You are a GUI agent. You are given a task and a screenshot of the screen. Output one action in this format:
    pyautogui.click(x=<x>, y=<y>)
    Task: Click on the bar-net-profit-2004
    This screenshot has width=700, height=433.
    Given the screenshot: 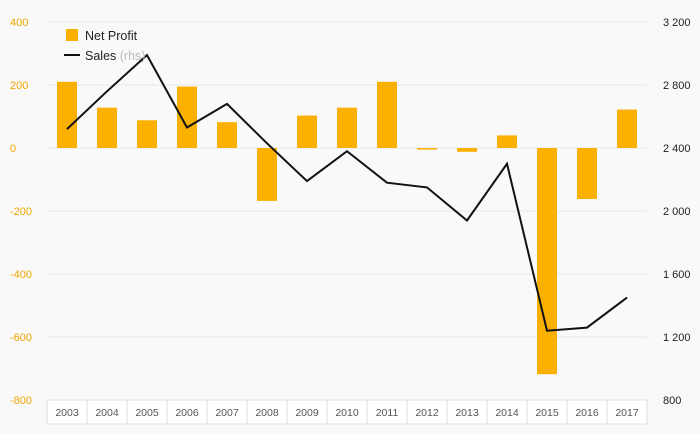 What is the action you would take?
    pyautogui.click(x=107, y=127)
    